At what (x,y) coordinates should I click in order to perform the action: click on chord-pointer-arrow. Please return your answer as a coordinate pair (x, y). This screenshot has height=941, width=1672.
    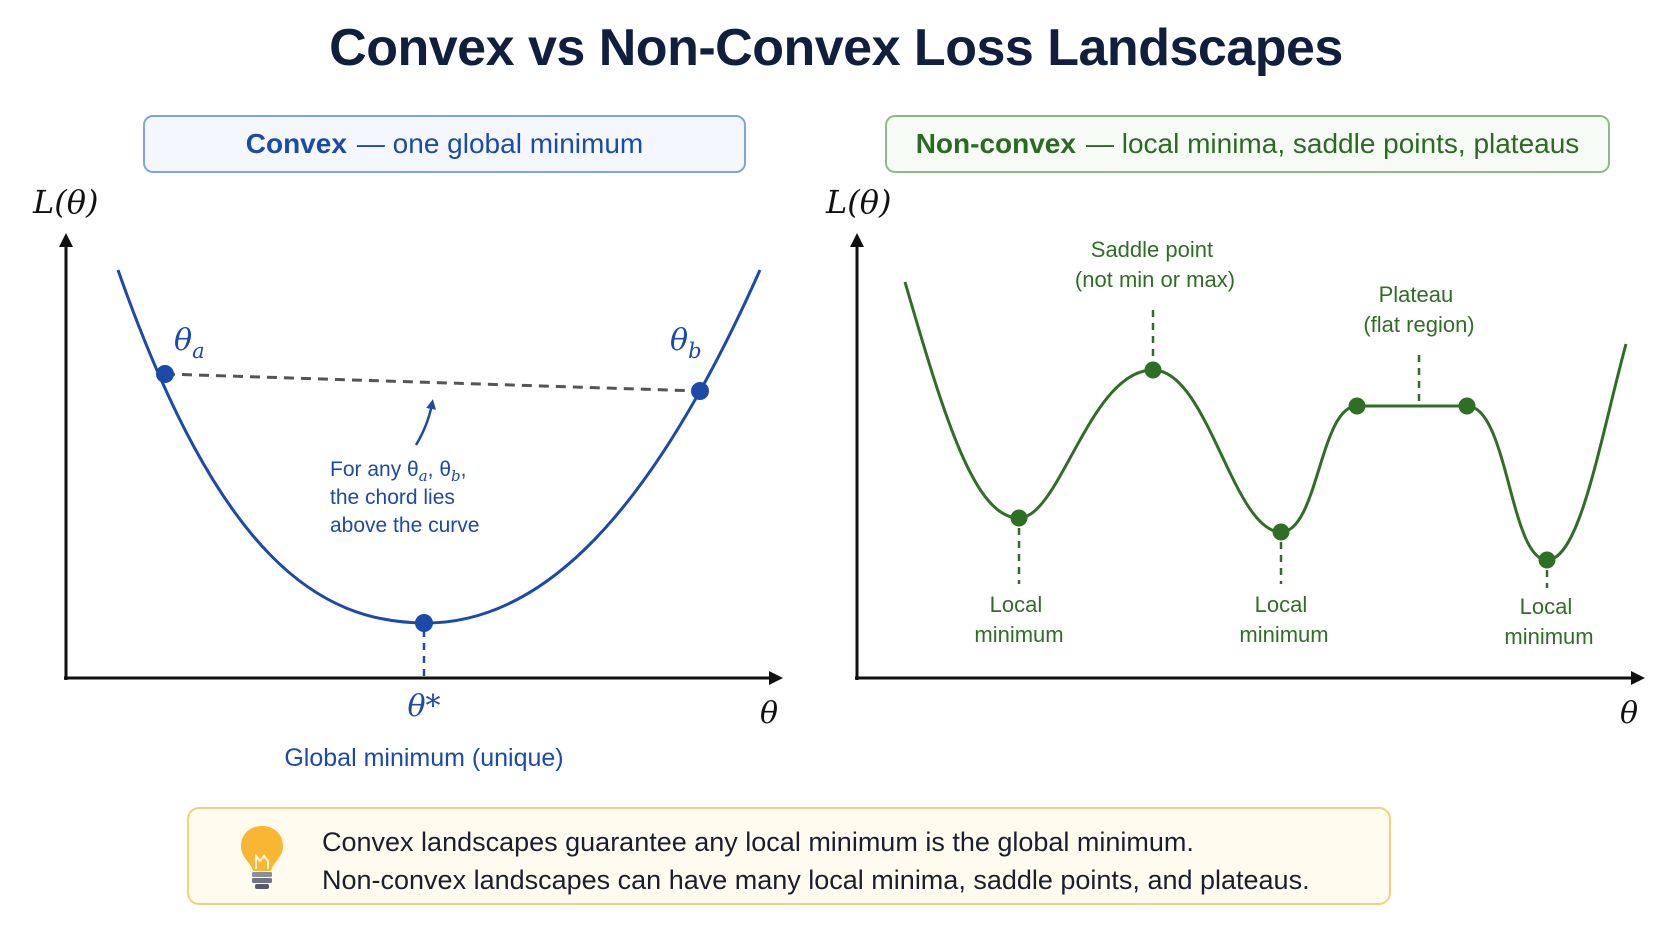
    Looking at the image, I should click on (425, 422).